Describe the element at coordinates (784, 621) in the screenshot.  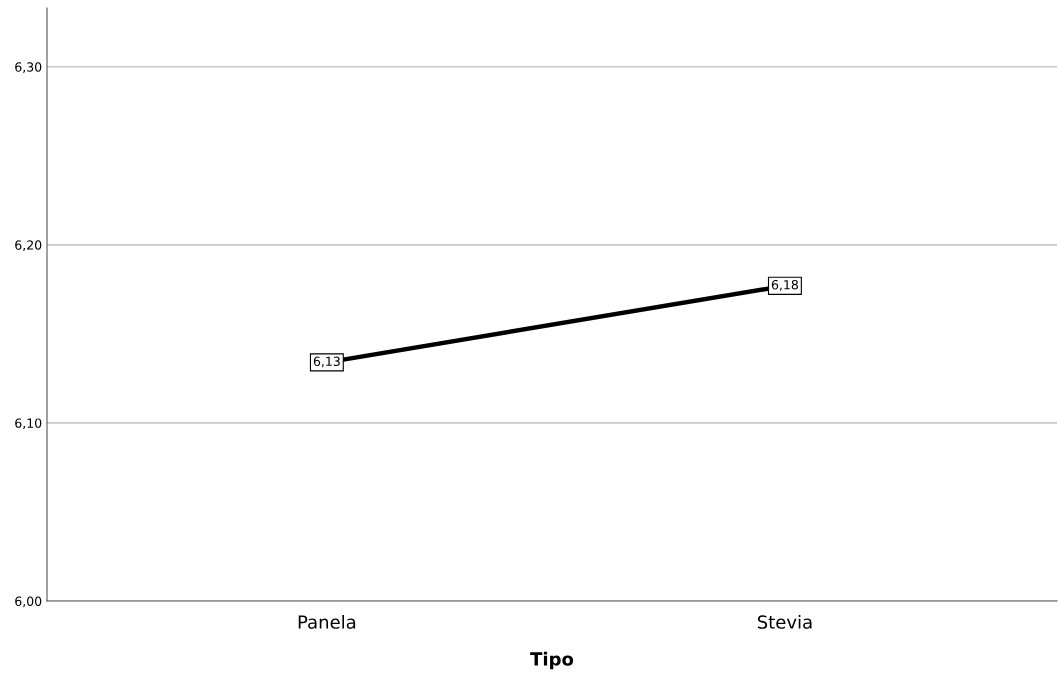
I see `x-tick-label: Stevia` at that location.